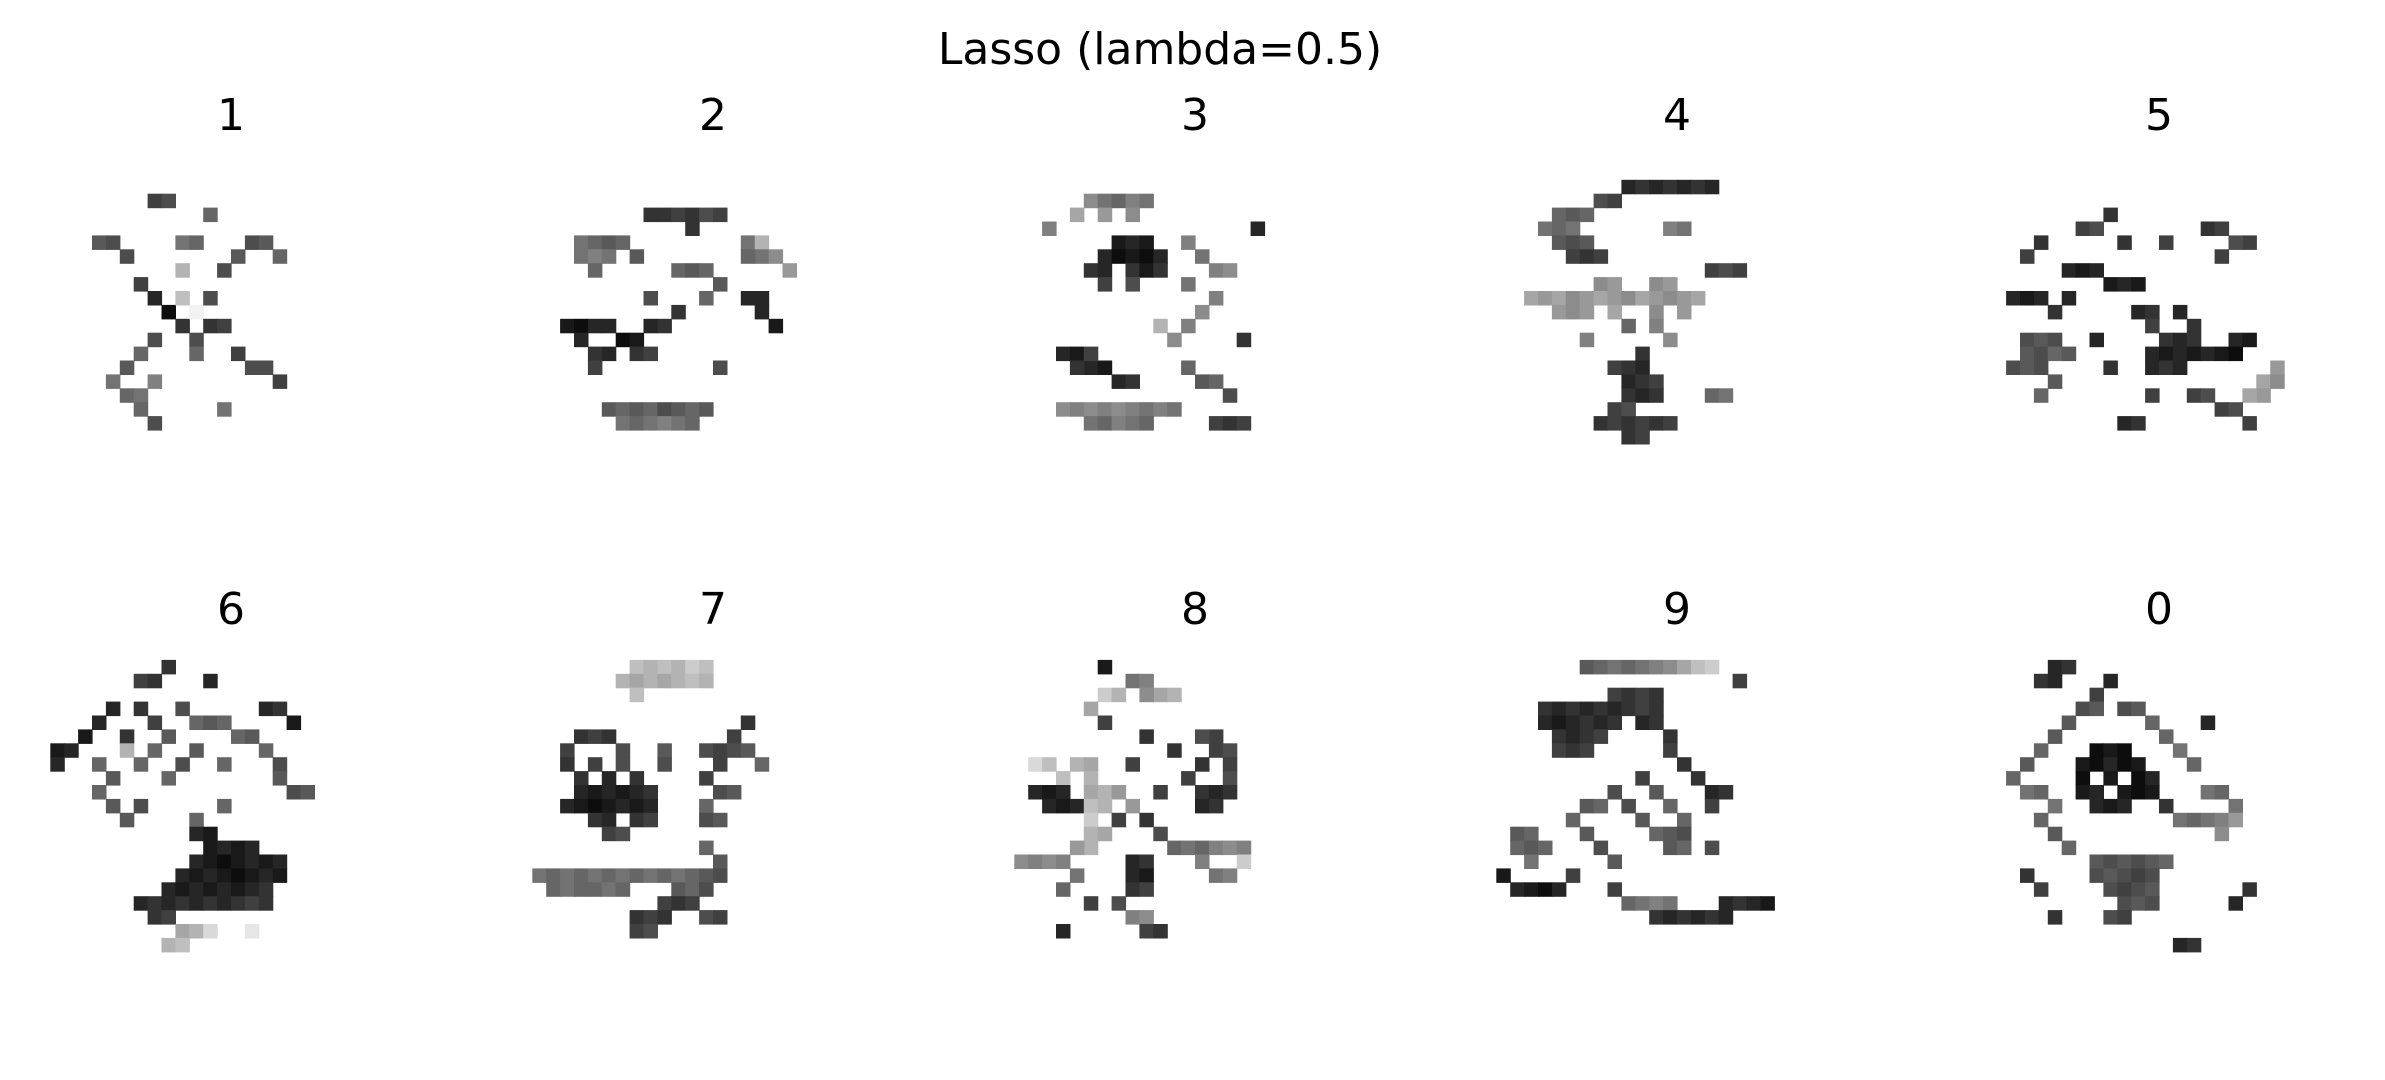 Image resolution: width=2385 pixels, height=1080 pixels. What do you see at coordinates (231, 609) in the screenshot?
I see `panel-title: 6` at bounding box center [231, 609].